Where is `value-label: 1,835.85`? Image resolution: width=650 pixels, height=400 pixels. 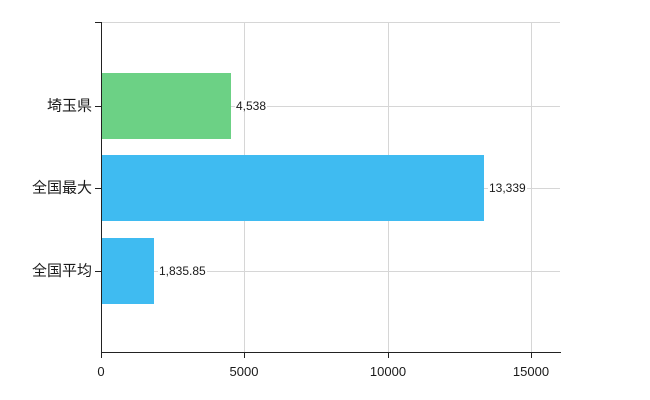 value-label: 1,835.85 is located at coordinates (182, 270).